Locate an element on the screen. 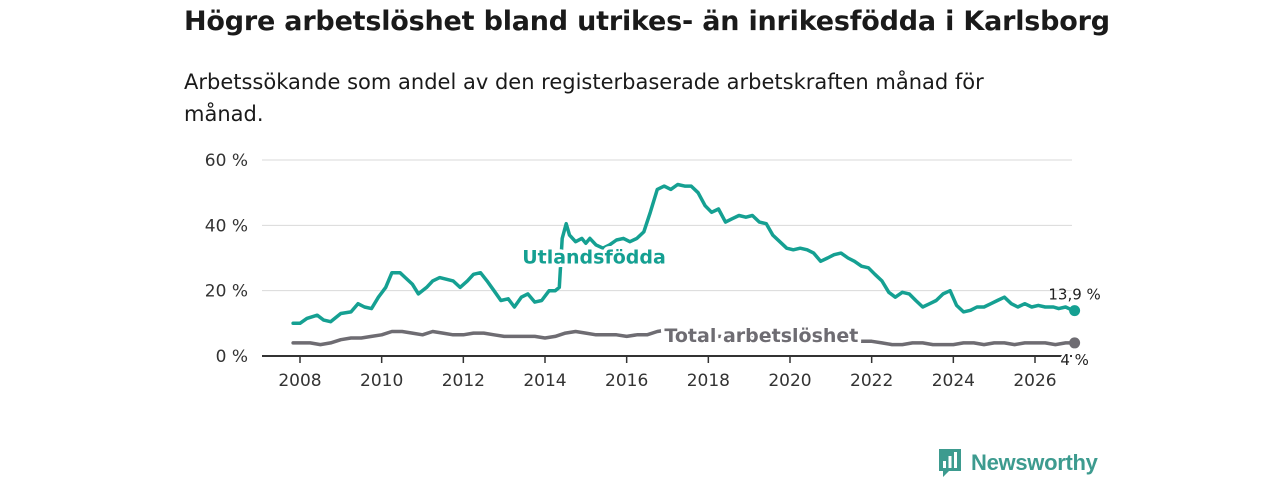  x-tick-label: 2020 is located at coordinates (789, 381).